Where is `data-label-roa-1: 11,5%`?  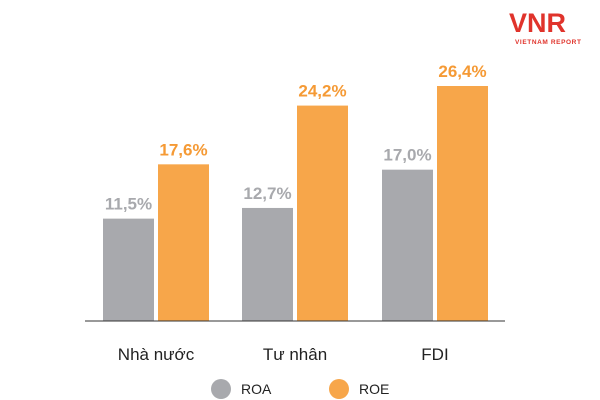 data-label-roa-1: 11,5% is located at coordinates (128, 204).